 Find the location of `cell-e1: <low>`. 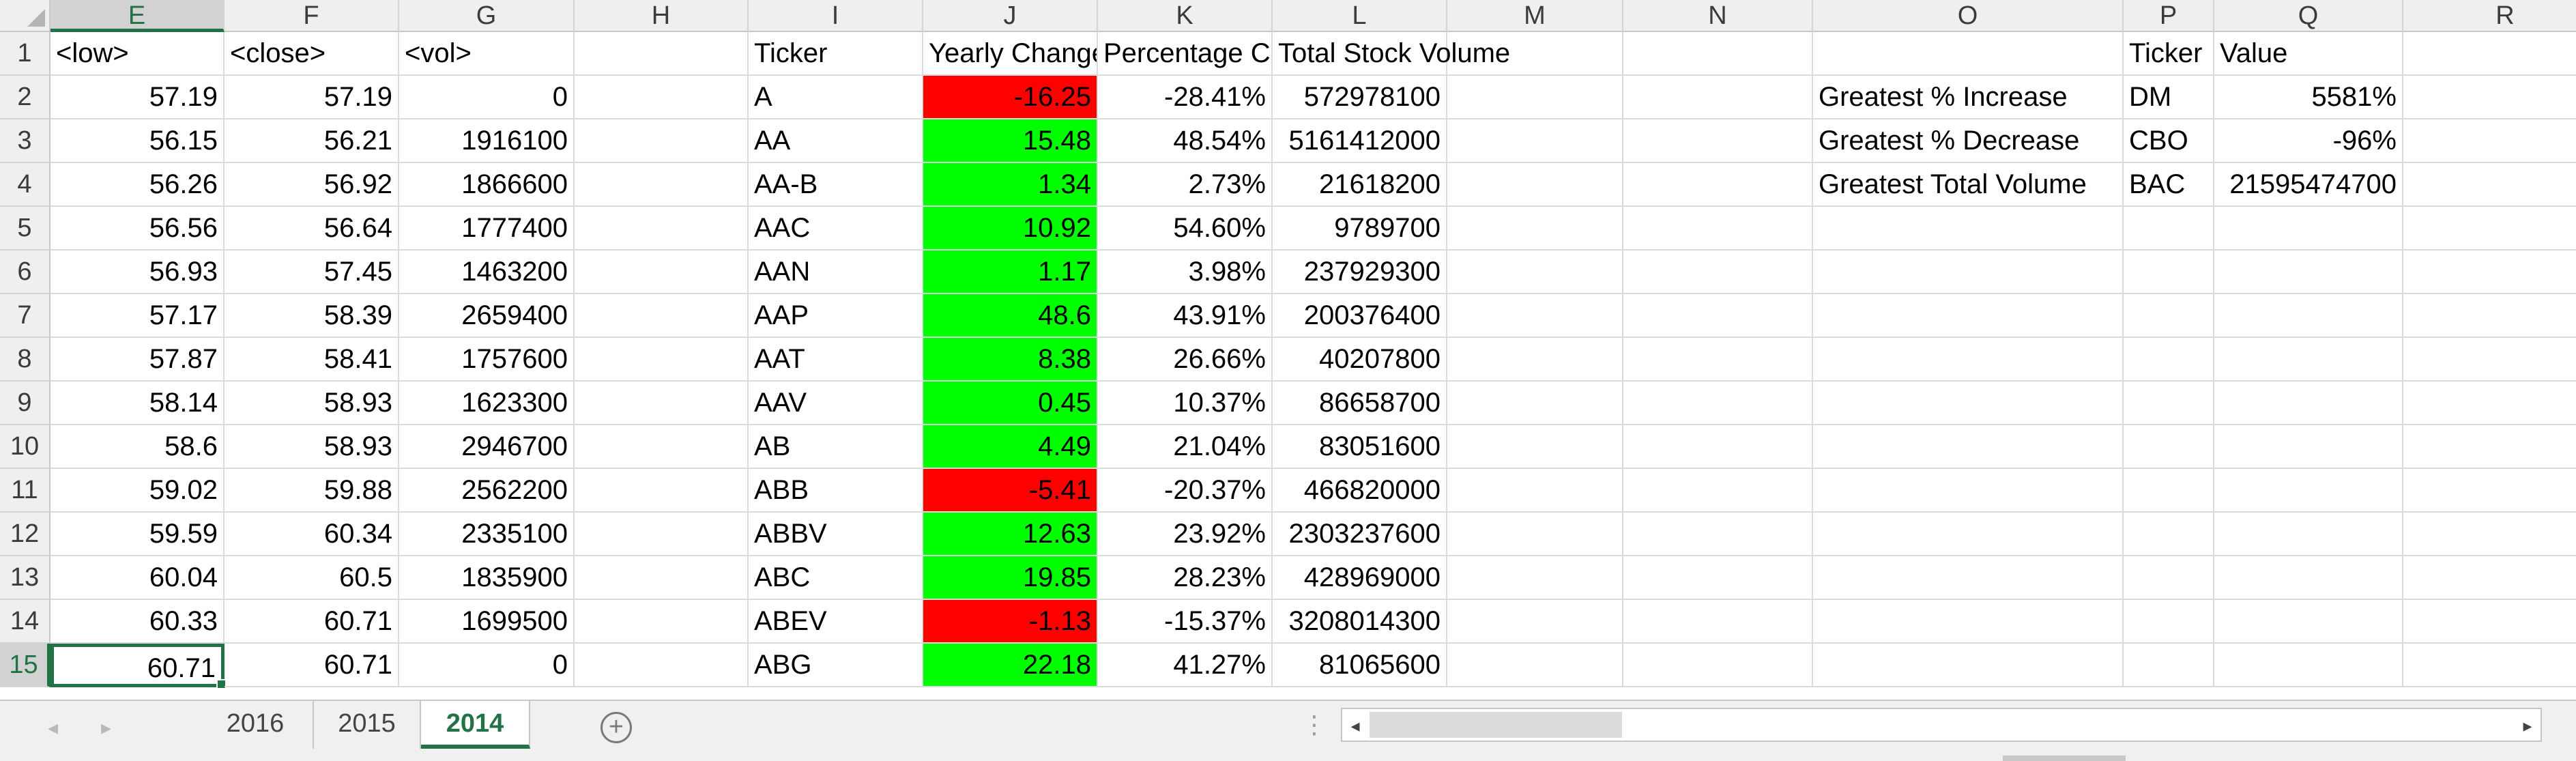

cell-e1: <low> is located at coordinates (137, 54).